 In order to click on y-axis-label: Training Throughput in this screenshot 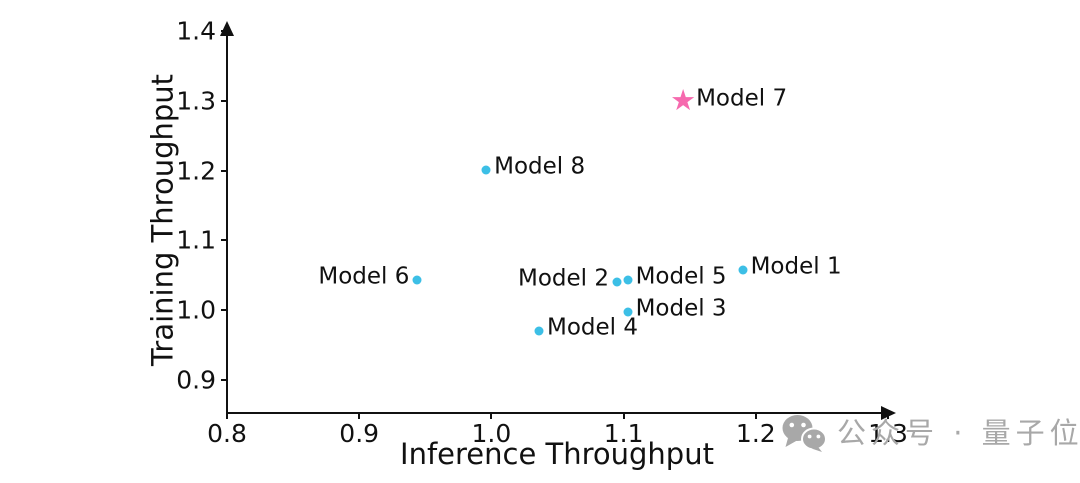, I will do `click(162, 220)`.